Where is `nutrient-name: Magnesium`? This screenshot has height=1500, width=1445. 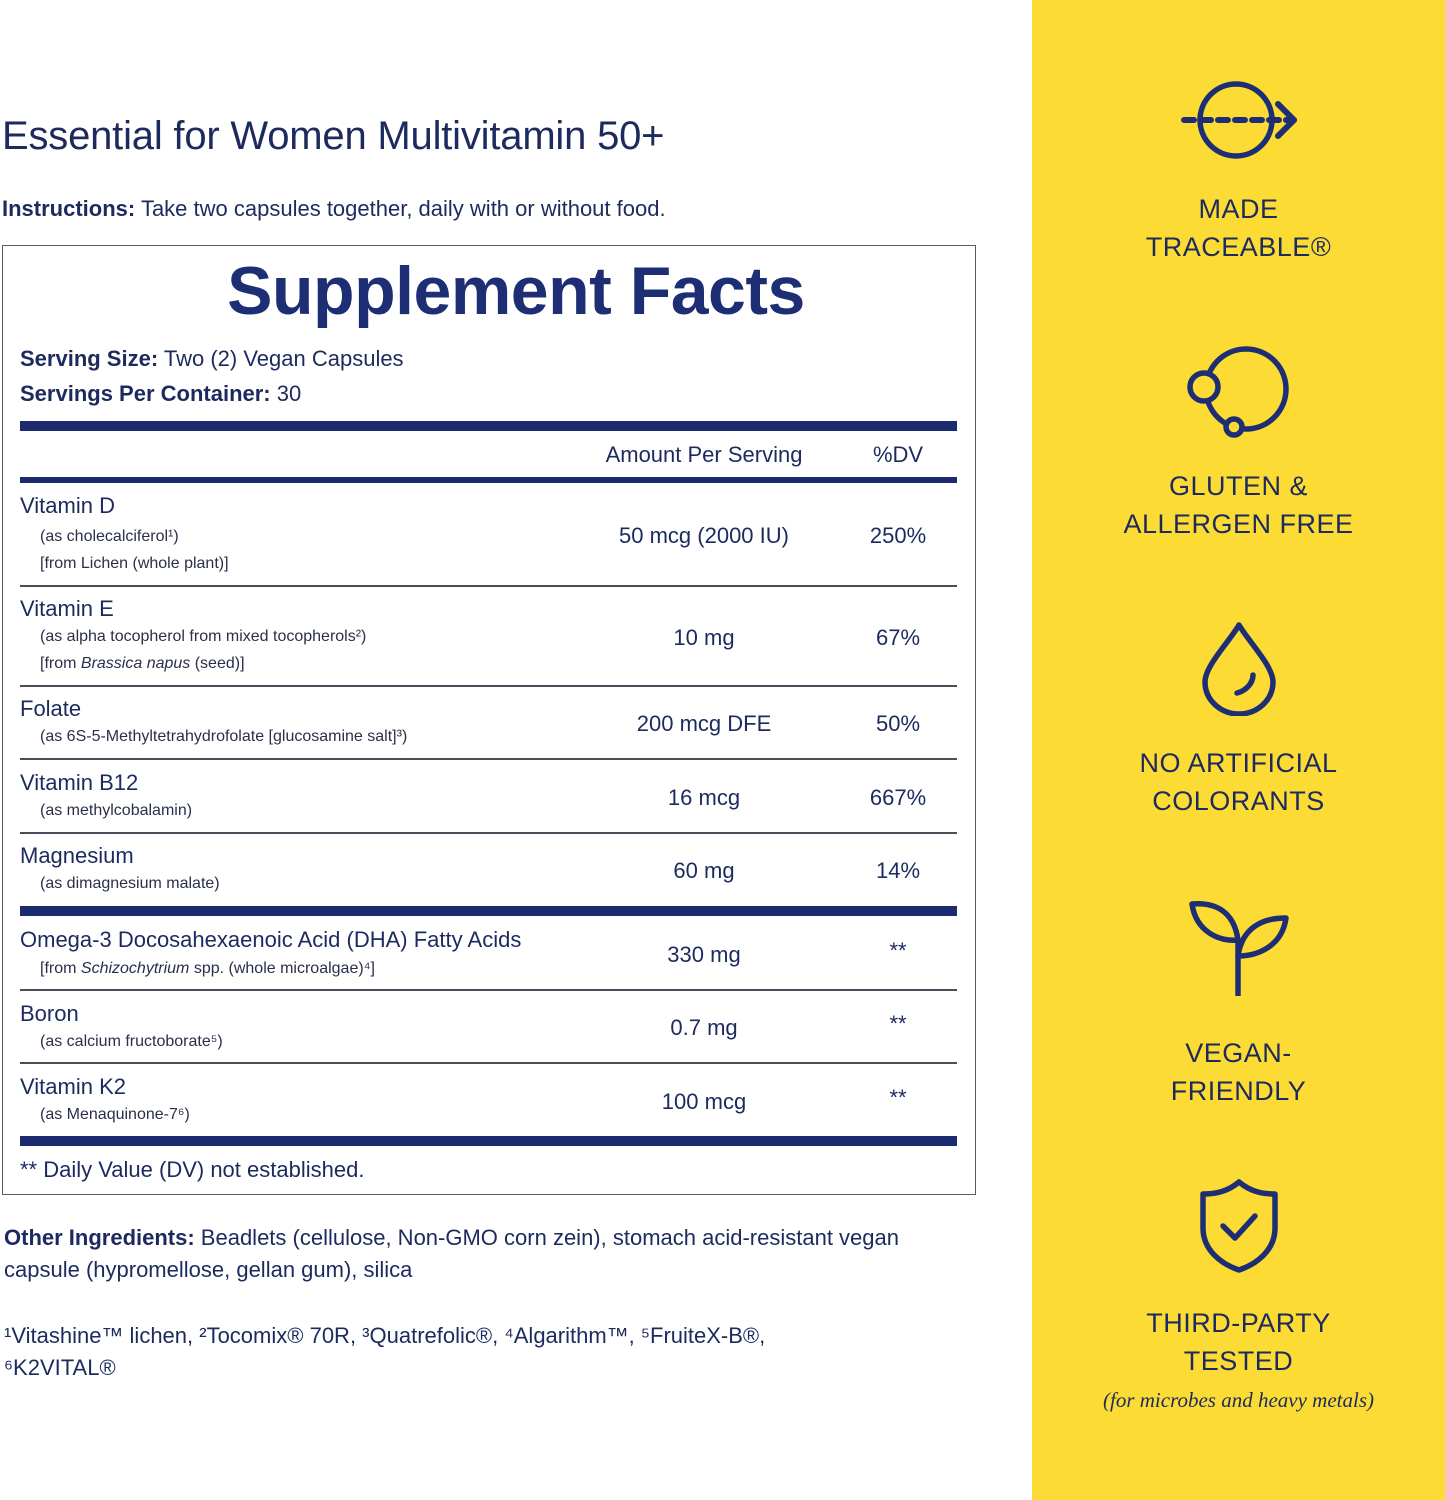 nutrient-name: Magnesium is located at coordinates (77, 855).